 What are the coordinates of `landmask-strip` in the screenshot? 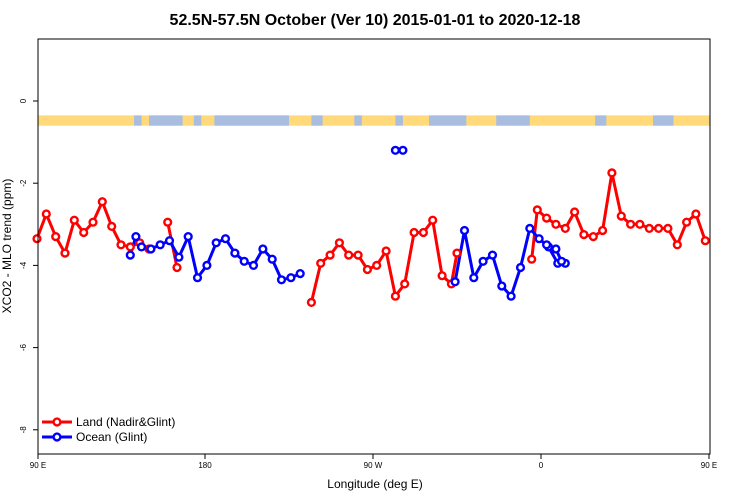 It's located at (374, 120).